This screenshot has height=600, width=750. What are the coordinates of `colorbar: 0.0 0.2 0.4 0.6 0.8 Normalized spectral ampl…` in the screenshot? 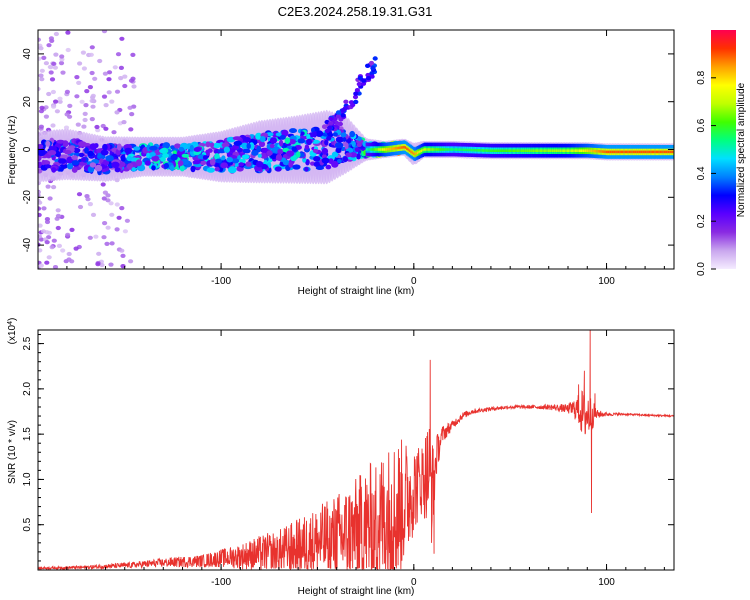 It's located at (721, 153).